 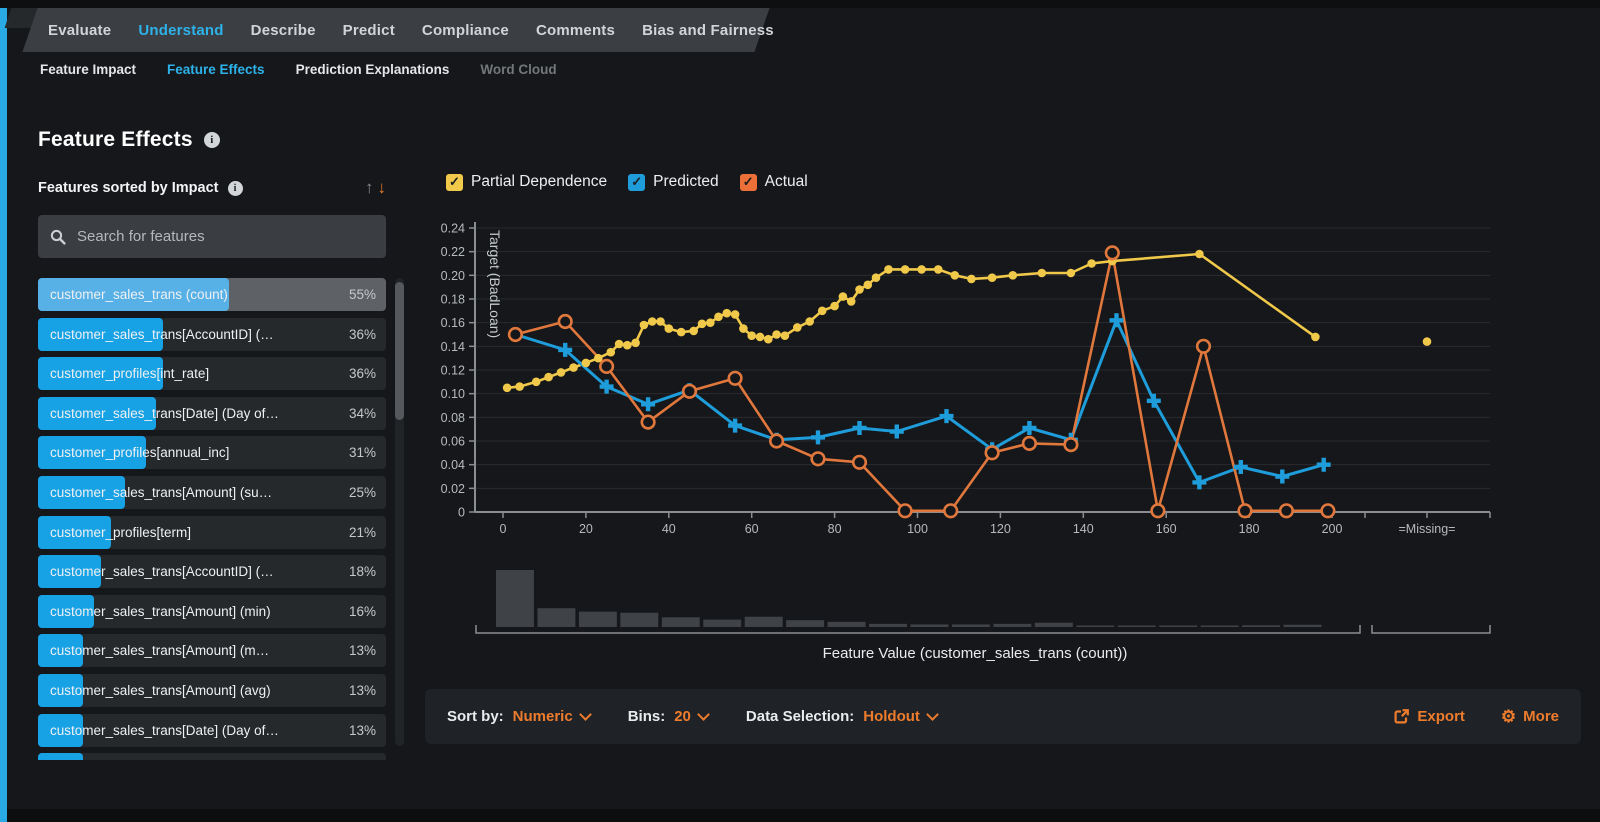 I want to click on feature-row: customer_sales_trans (count) 55%, so click(x=212, y=294).